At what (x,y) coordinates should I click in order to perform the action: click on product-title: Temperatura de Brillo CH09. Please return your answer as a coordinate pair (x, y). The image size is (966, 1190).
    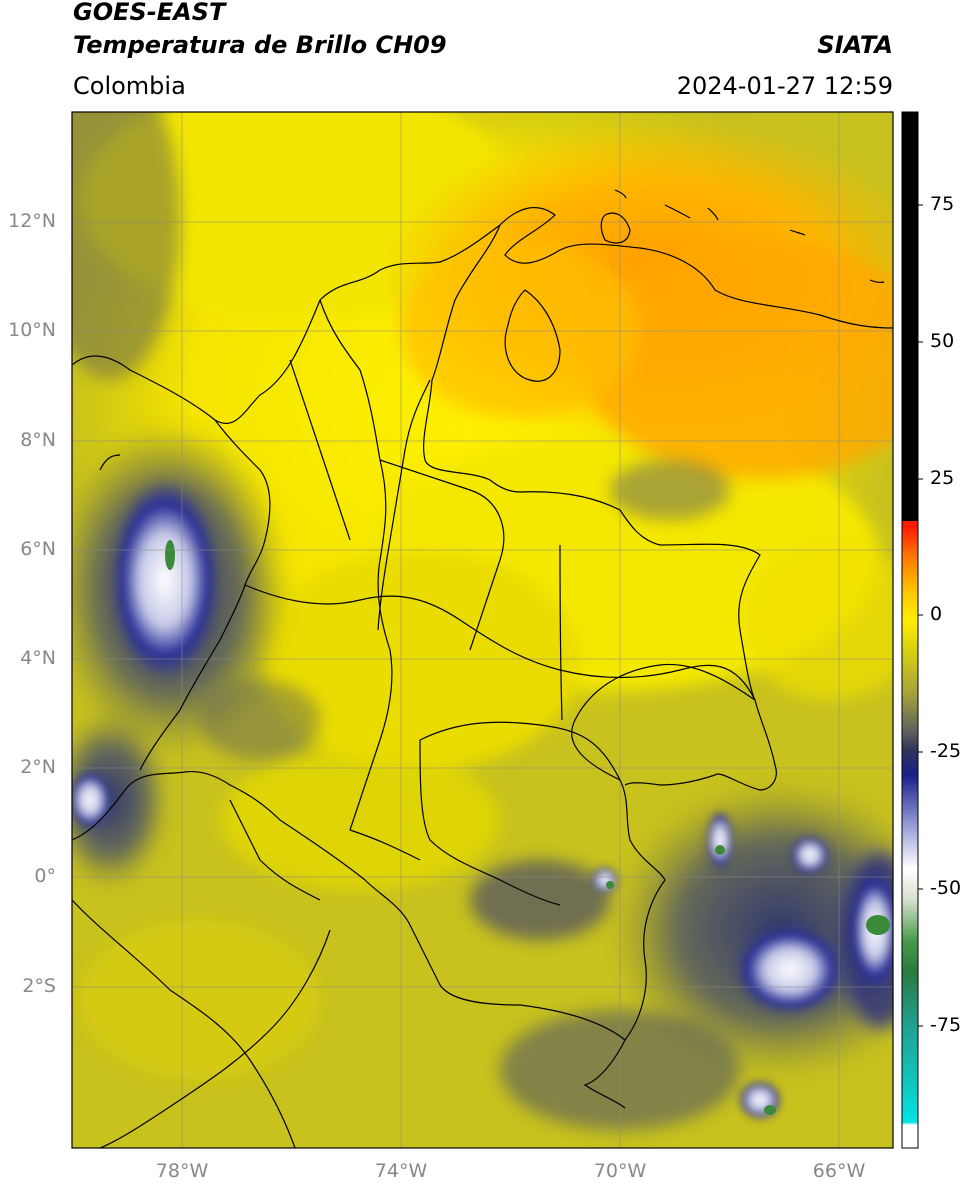
    Looking at the image, I should click on (260, 45).